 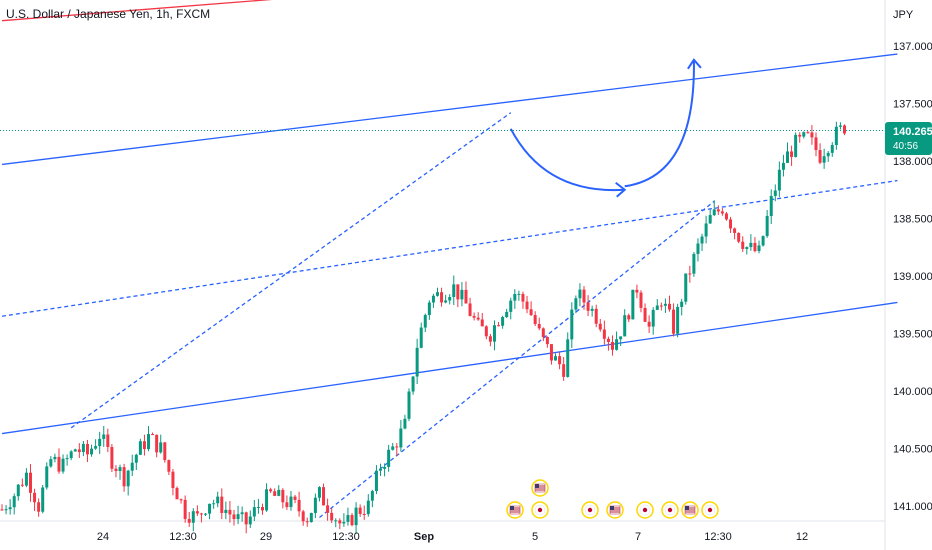 What do you see at coordinates (452, 537) in the screenshot?
I see `time-axis: 24 12:30 29 12:30 Sep 5 7 12:30 12` at bounding box center [452, 537].